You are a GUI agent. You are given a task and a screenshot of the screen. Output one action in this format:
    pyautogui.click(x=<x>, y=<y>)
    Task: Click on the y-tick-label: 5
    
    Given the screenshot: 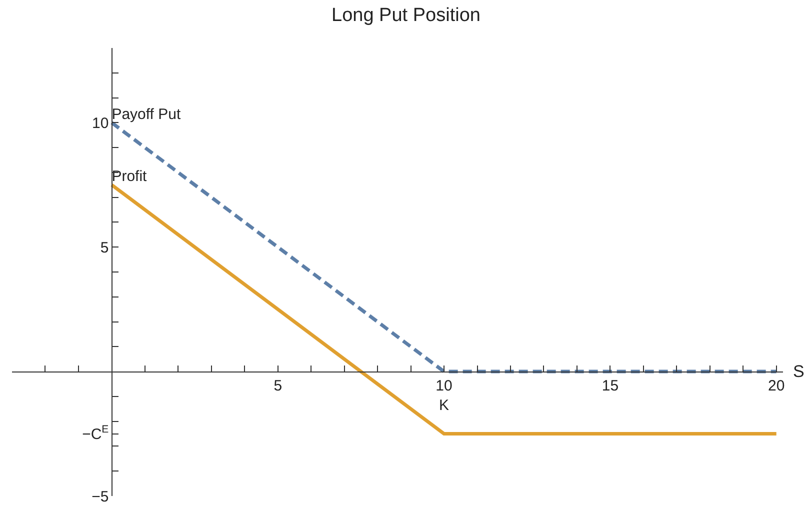 What is the action you would take?
    pyautogui.click(x=104, y=247)
    